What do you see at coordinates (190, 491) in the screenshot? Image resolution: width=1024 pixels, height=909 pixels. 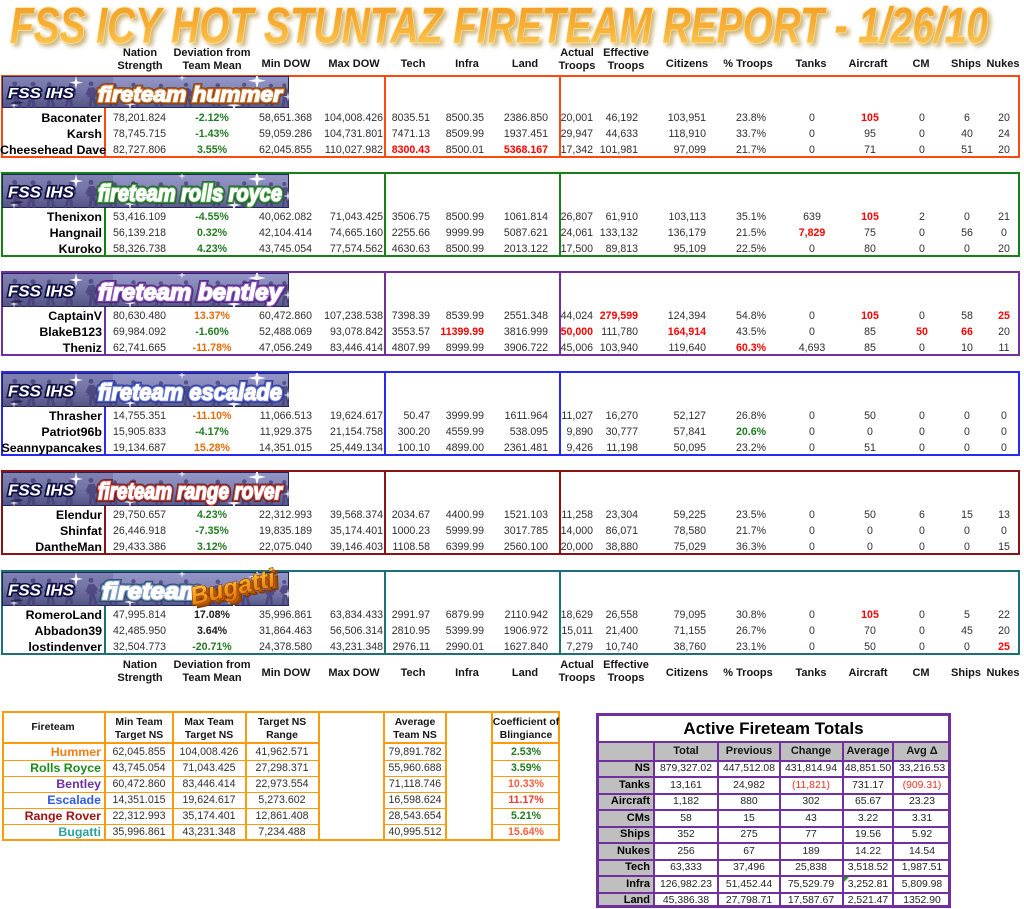 I see `svg-text: fireteam range rover` at bounding box center [190, 491].